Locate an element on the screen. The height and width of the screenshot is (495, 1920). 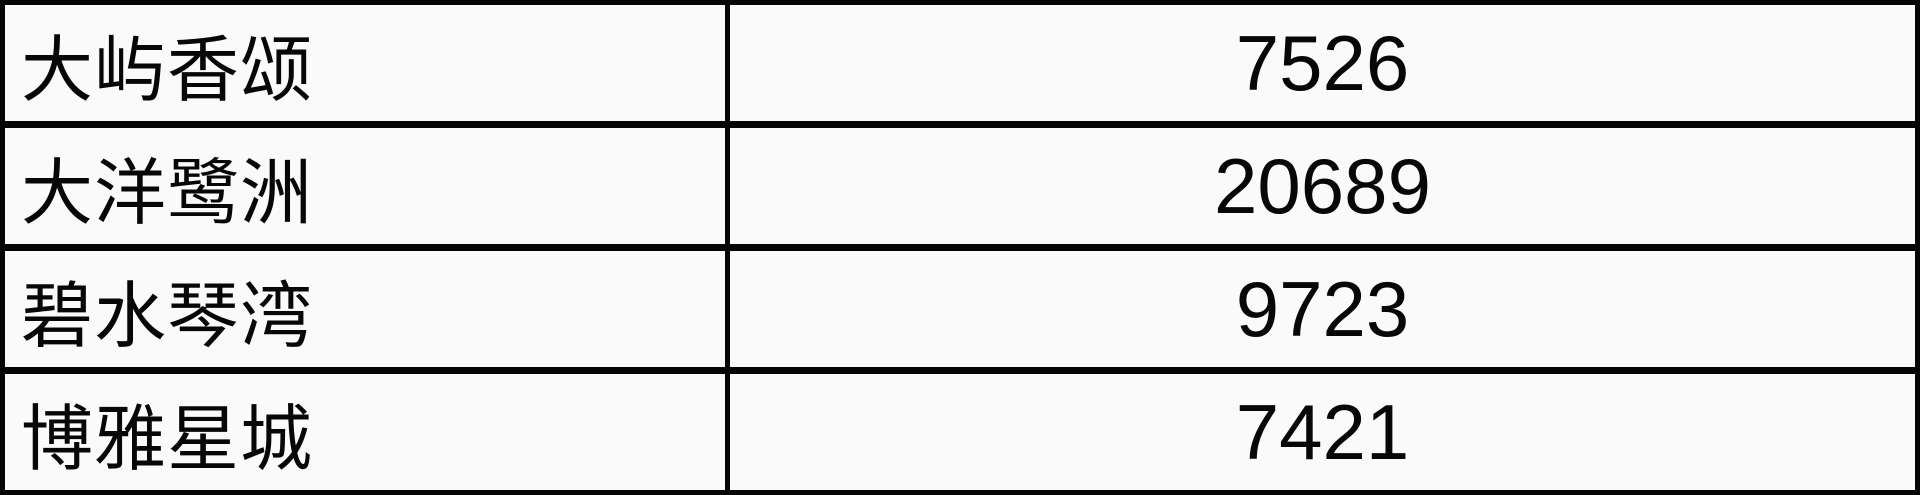
table-cell-name-row3: 碧水琴湾 is located at coordinates (365, 309).